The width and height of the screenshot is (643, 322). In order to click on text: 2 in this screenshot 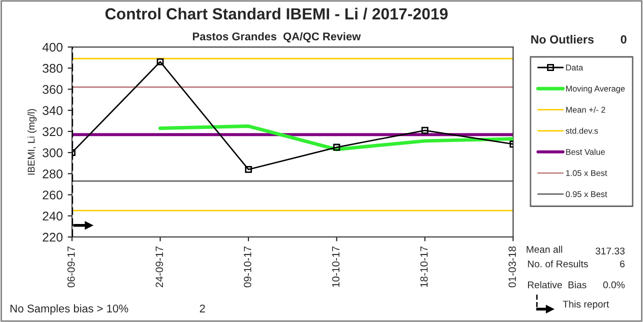, I will do `click(202, 308)`.